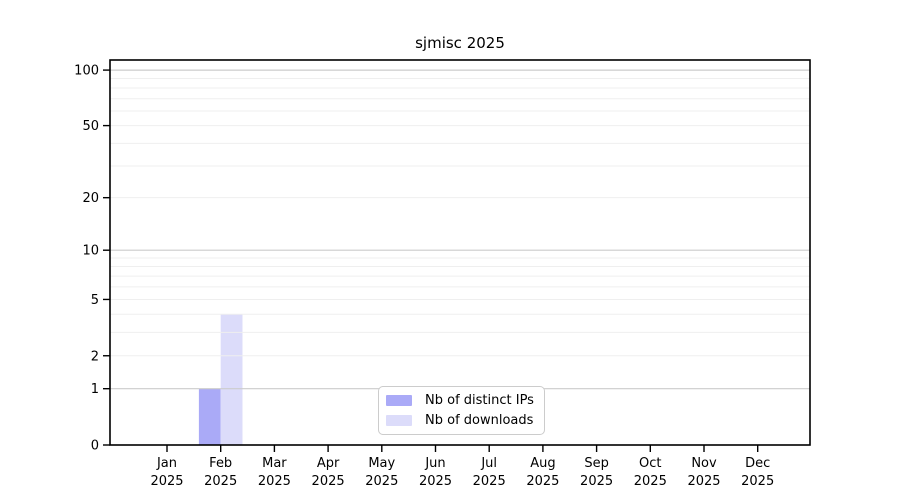  Describe the element at coordinates (90, 251) in the screenshot. I see `y-tick-label: 10` at that location.